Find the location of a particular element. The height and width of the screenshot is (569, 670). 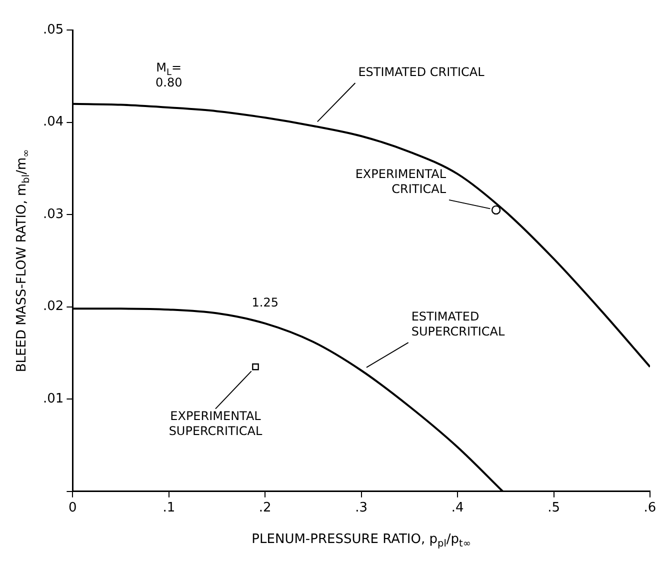

y-tick-label: .04 is located at coordinates (53, 122).